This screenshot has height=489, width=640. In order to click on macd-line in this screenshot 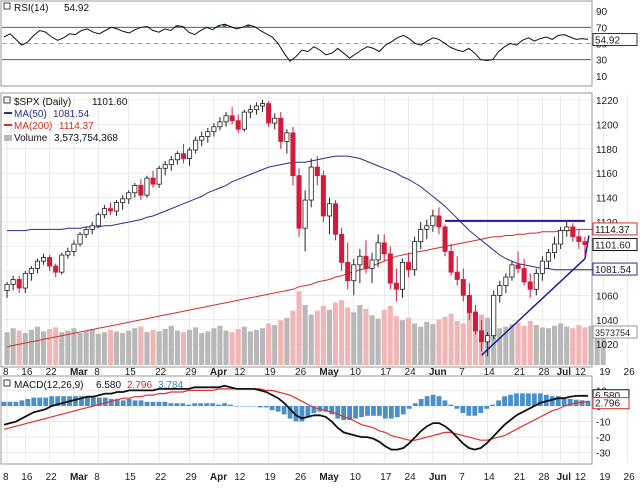, I will do `click(295, 417)`.